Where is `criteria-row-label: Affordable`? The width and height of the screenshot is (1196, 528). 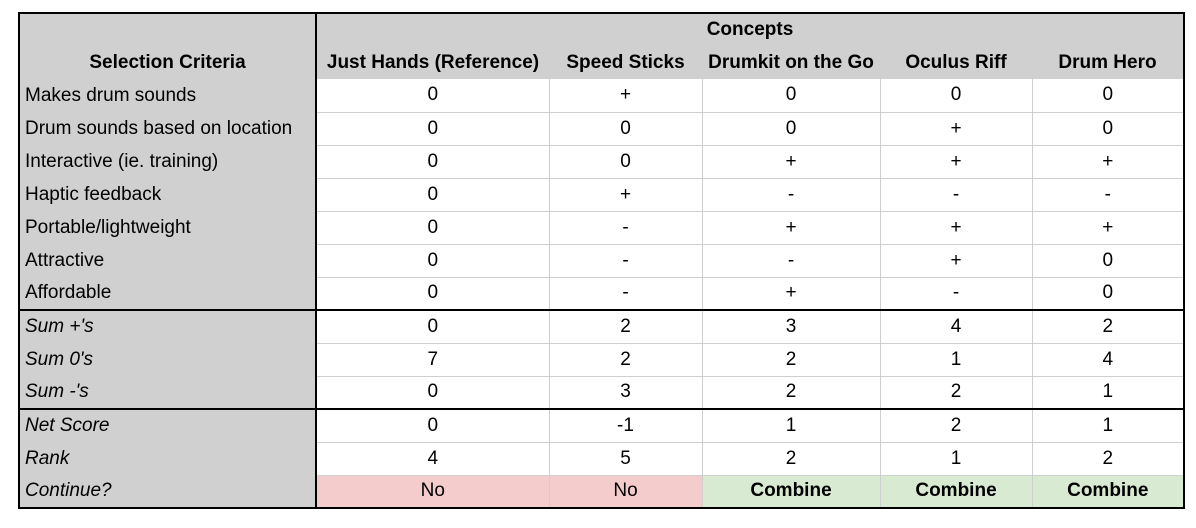
criteria-row-label: Affordable is located at coordinates (167, 293).